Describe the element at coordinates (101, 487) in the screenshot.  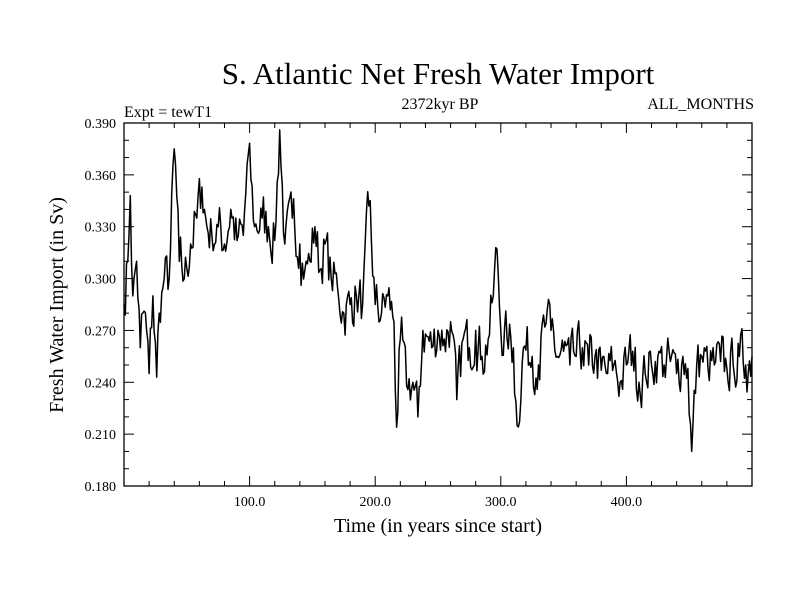
I see `y-tick-label: 0.180` at that location.